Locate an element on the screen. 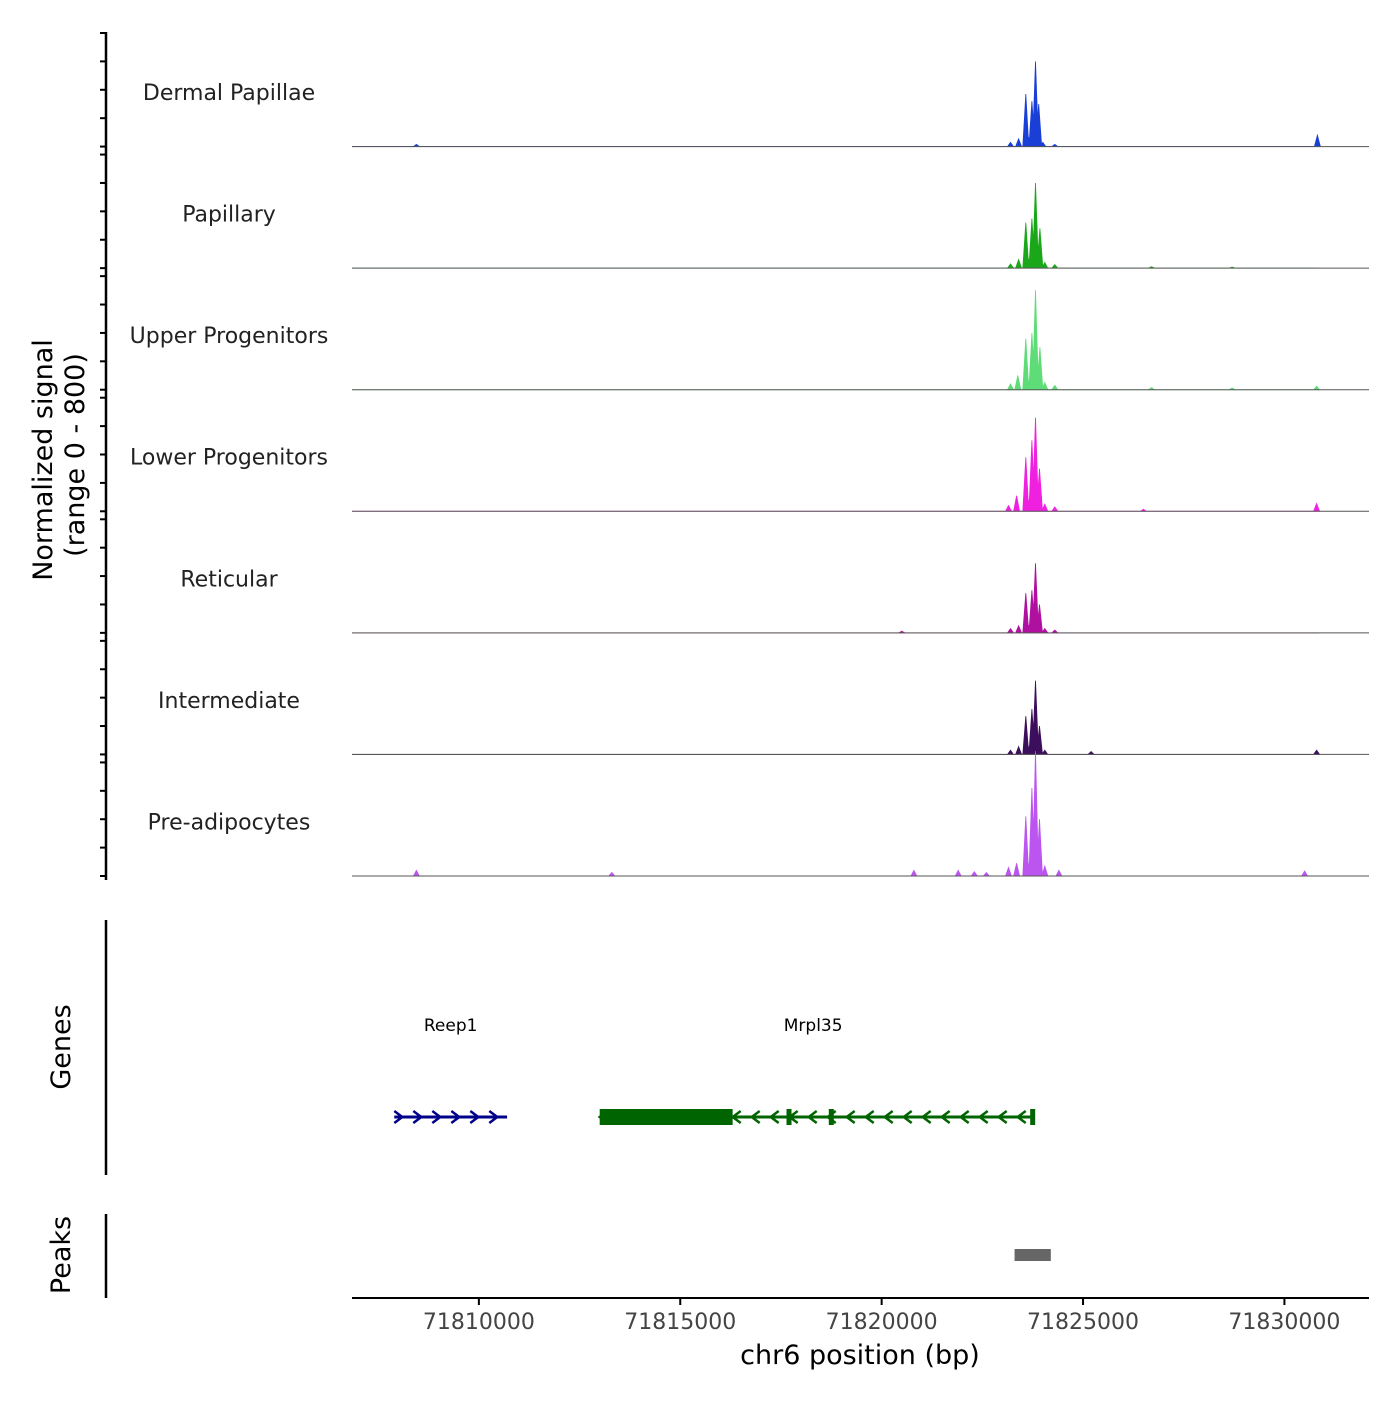 The height and width of the screenshot is (1404, 1400). gene-reep1: Reep1 is located at coordinates (450, 1070).